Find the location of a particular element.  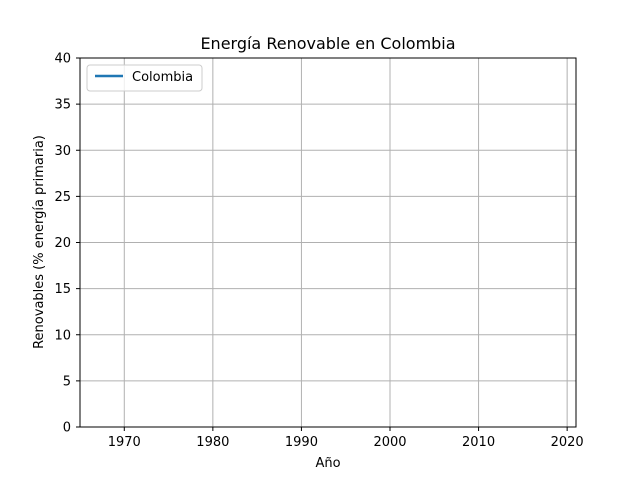

x-axis-ticks: 1970 1980 1990 2000 2010 2020 is located at coordinates (346, 438).